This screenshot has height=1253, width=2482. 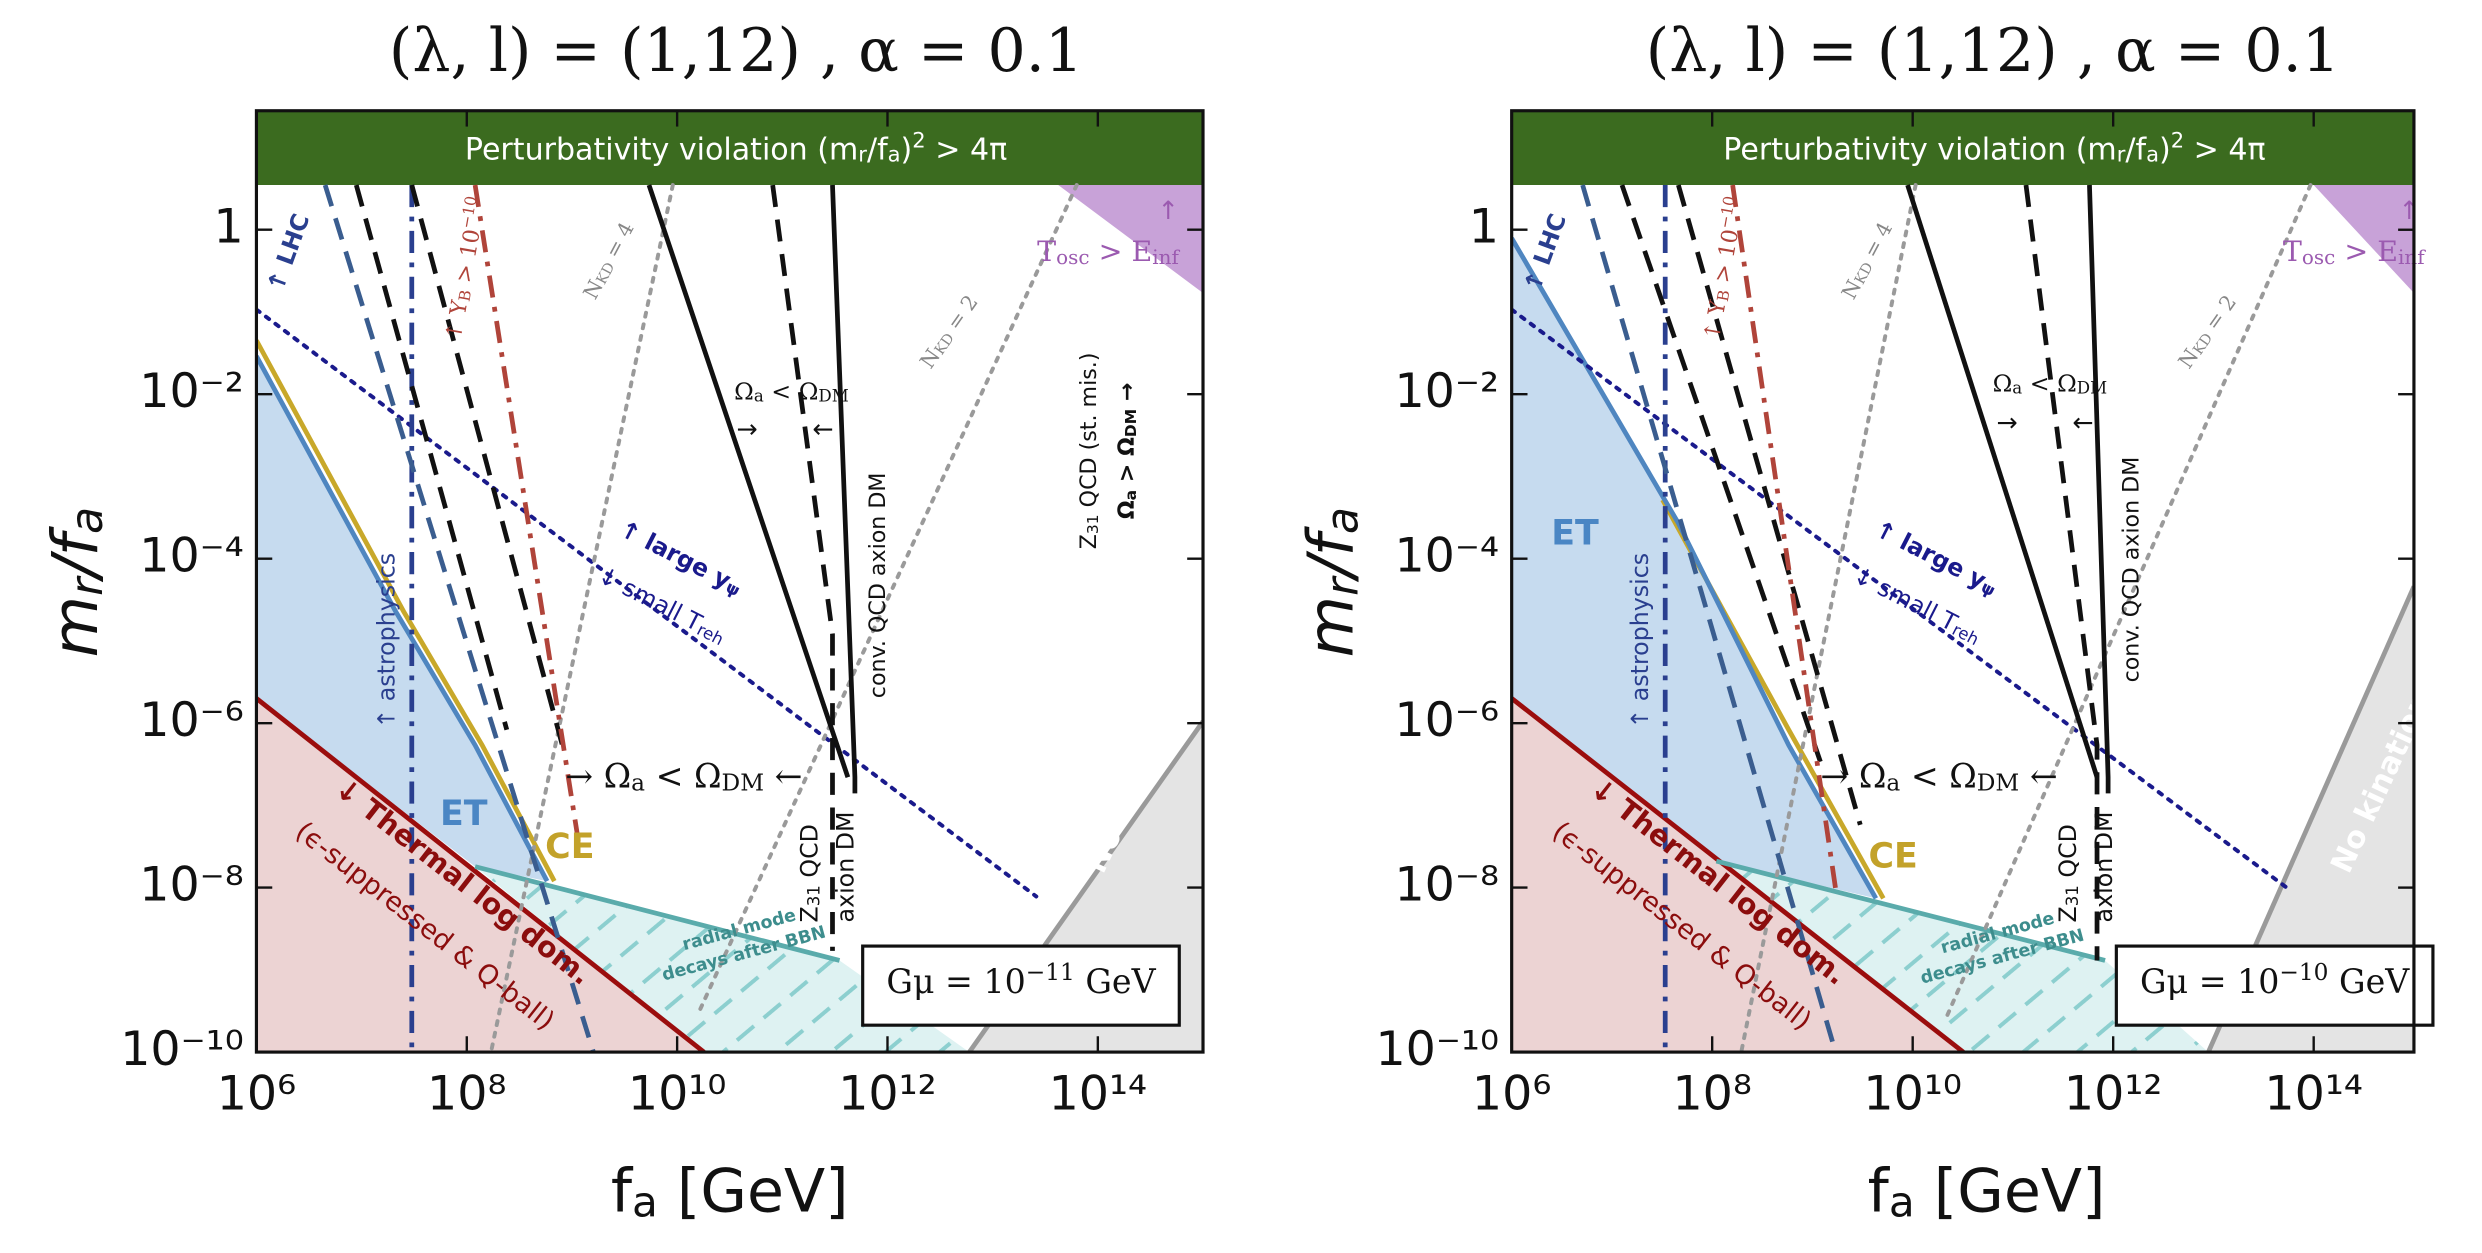 I want to click on annotation: Ωa > ΩDM →, so click(x=1127, y=451).